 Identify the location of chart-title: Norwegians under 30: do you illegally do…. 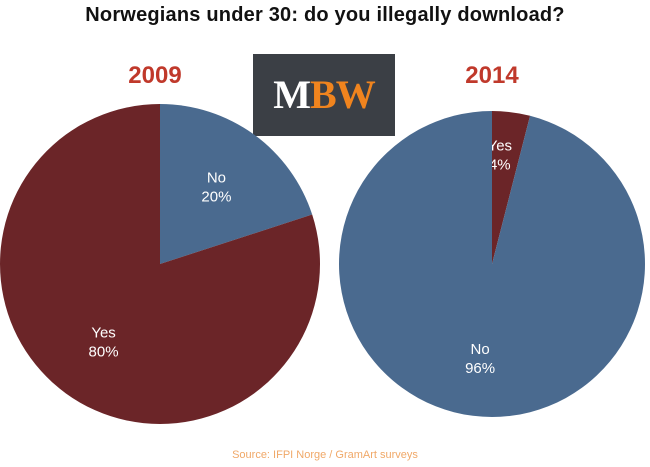
(325, 15).